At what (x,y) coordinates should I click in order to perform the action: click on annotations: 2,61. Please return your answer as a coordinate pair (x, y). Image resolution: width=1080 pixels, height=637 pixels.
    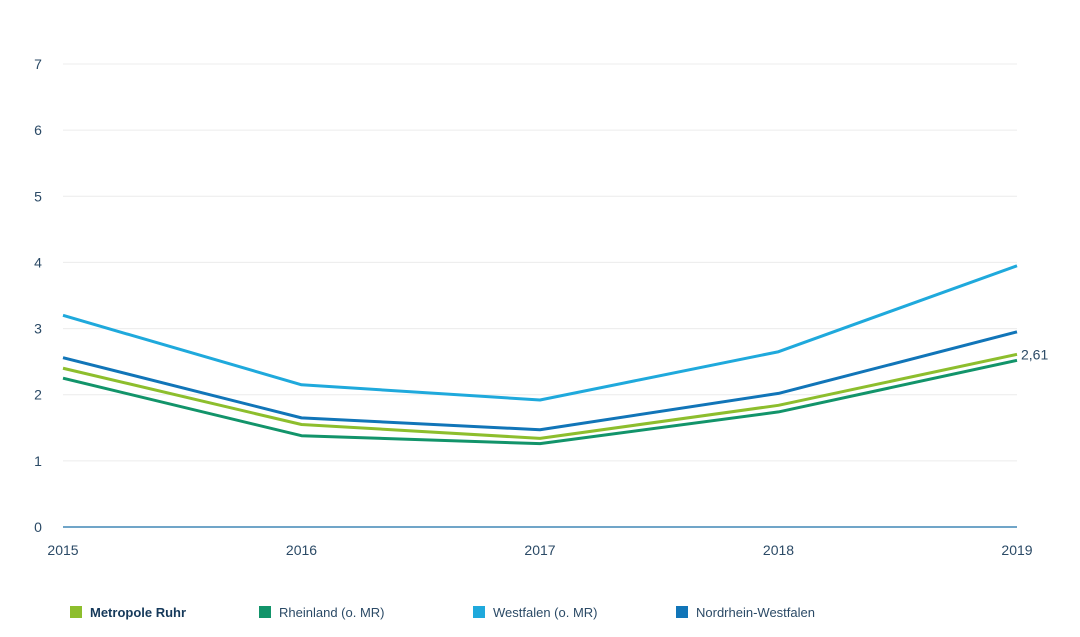
    Looking at the image, I should click on (1034, 354).